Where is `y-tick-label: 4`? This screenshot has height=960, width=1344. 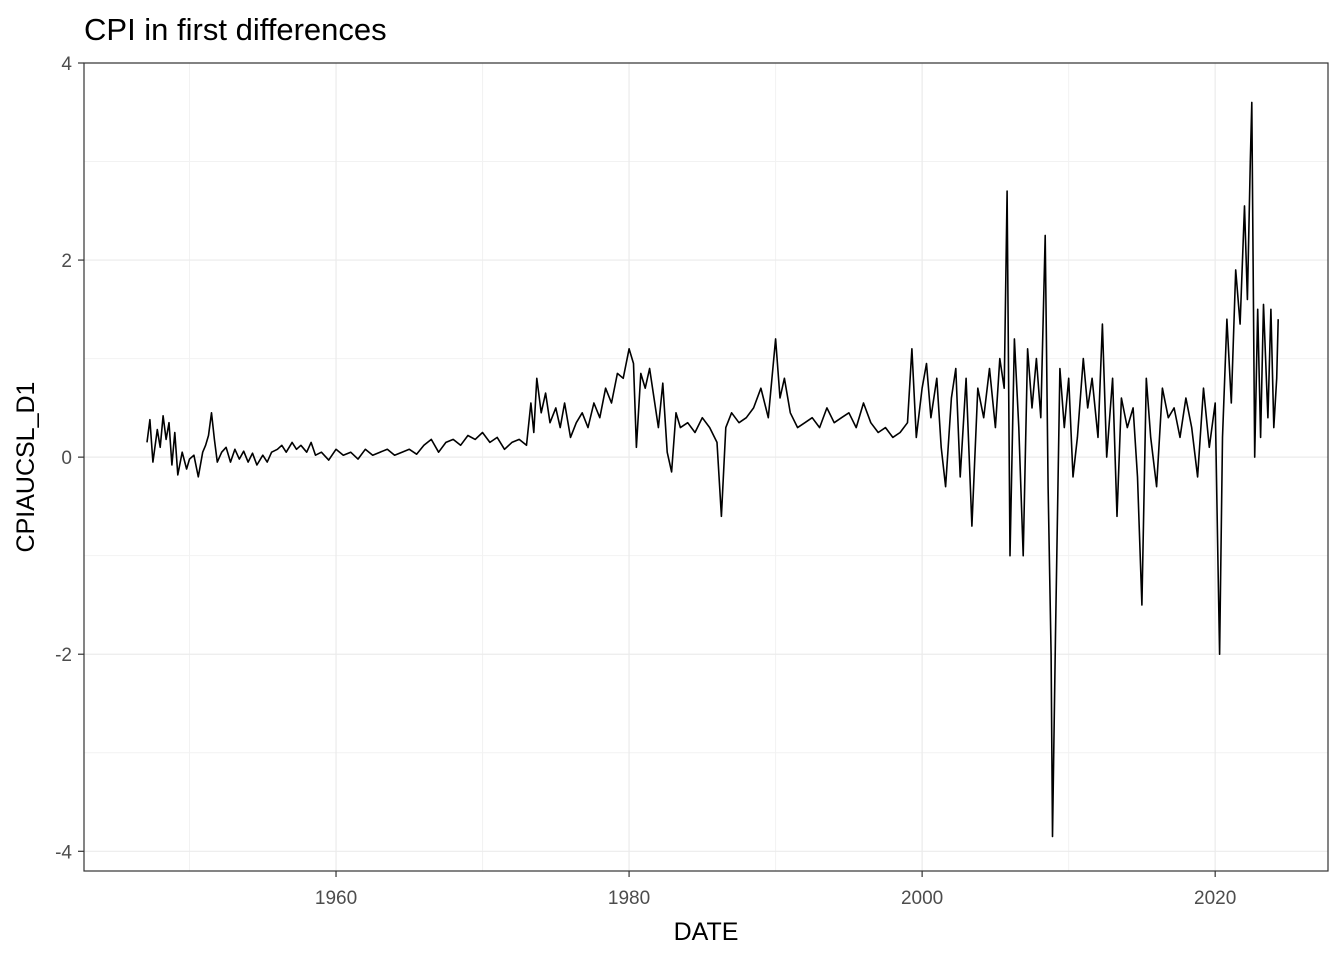 y-tick-label: 4 is located at coordinates (66, 64).